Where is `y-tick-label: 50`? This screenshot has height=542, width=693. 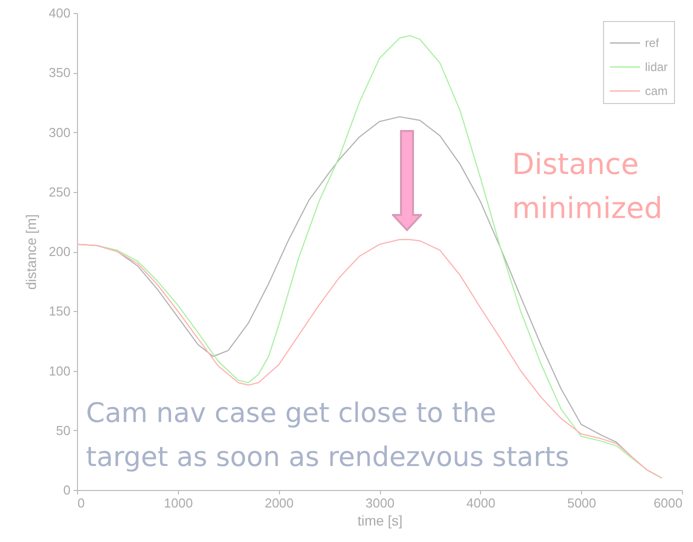 y-tick-label: 50 is located at coordinates (63, 430).